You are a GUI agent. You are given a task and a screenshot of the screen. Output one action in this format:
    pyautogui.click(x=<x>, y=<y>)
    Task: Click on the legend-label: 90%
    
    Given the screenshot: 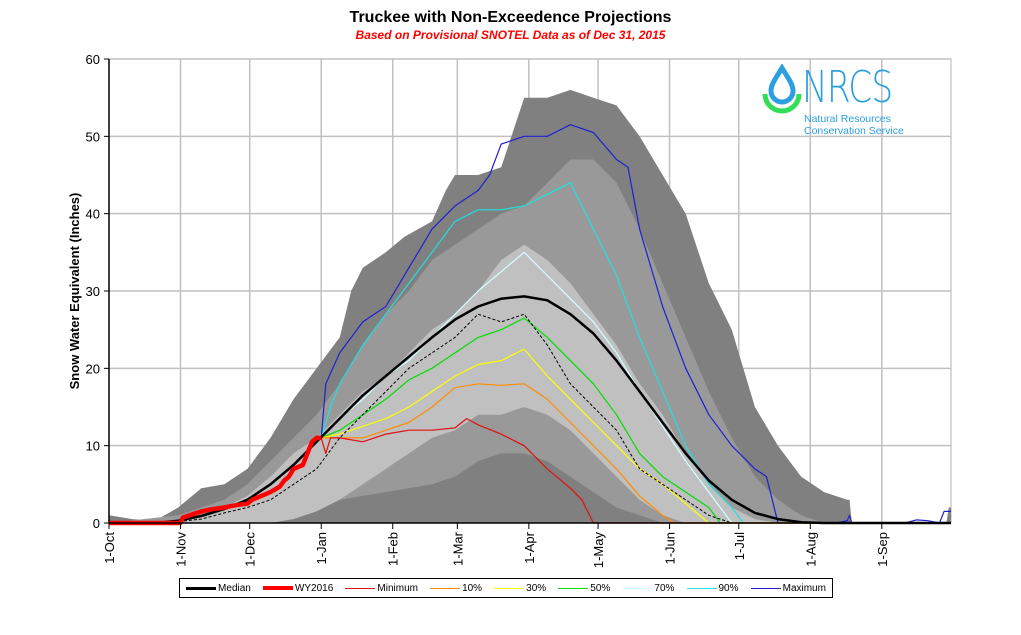 What is the action you would take?
    pyautogui.click(x=728, y=588)
    